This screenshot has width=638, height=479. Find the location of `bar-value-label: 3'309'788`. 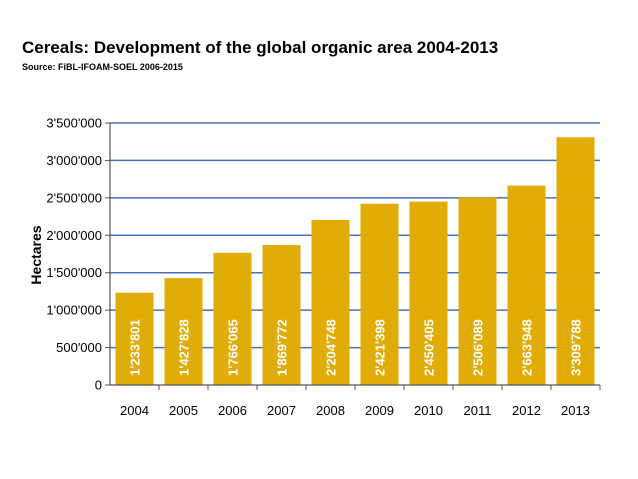

bar-value-label: 3'309'788 is located at coordinates (576, 347).